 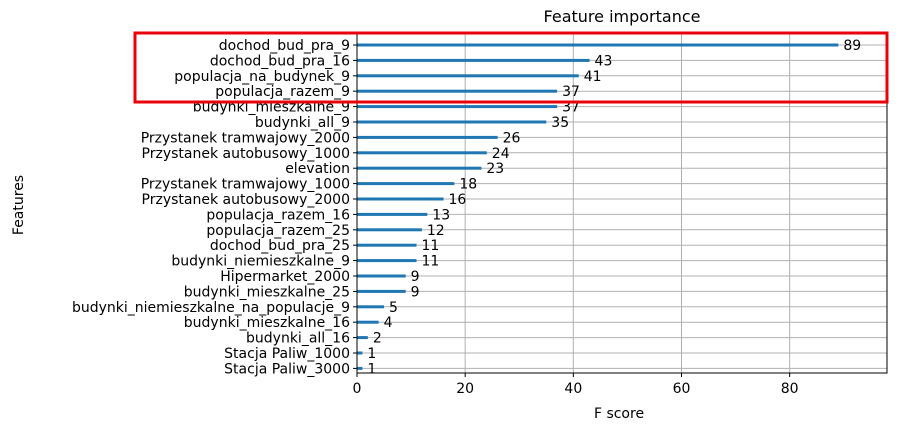 I want to click on bar-value-label: 12, so click(x=436, y=231).